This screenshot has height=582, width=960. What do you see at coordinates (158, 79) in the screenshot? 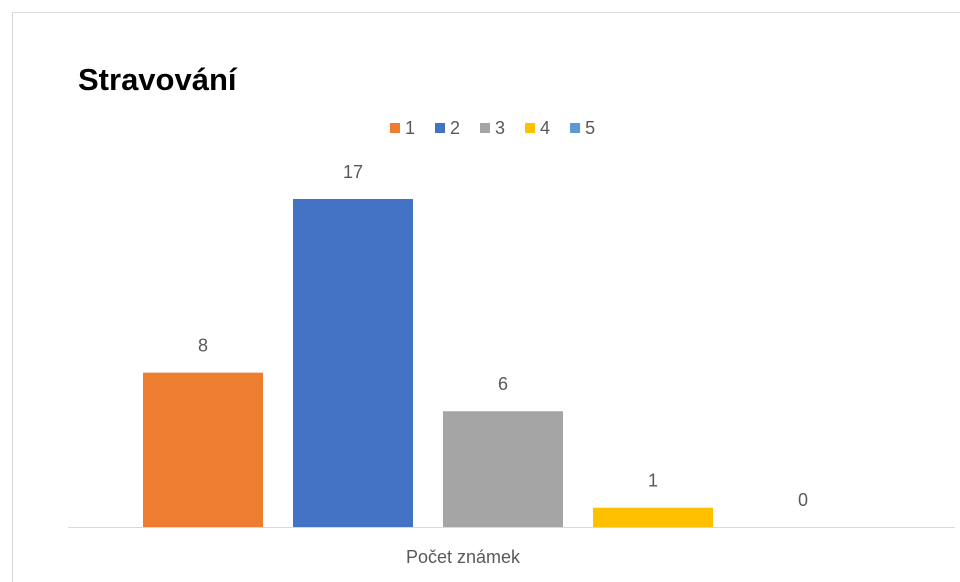
I see `chart-title: Stravování` at bounding box center [158, 79].